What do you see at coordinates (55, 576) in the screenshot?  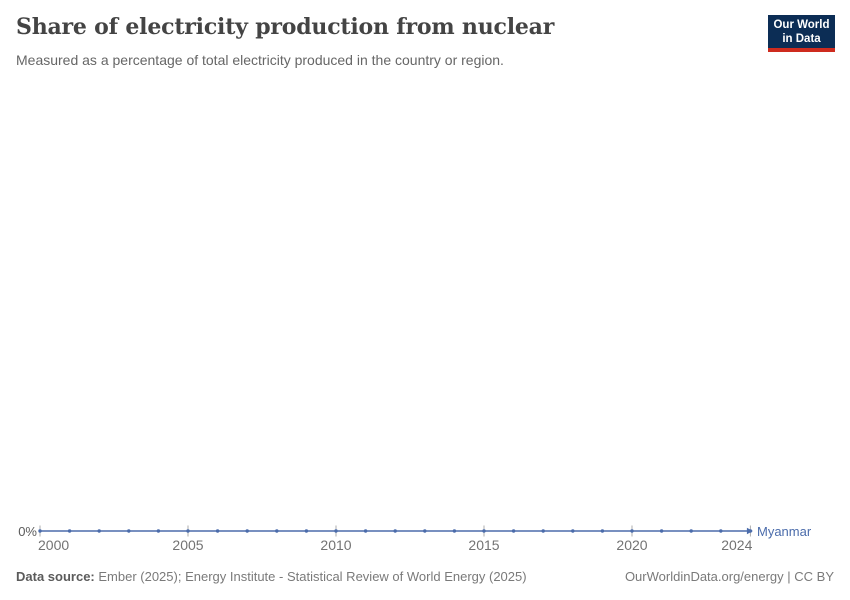 I see `data-source-label: Data source:` at bounding box center [55, 576].